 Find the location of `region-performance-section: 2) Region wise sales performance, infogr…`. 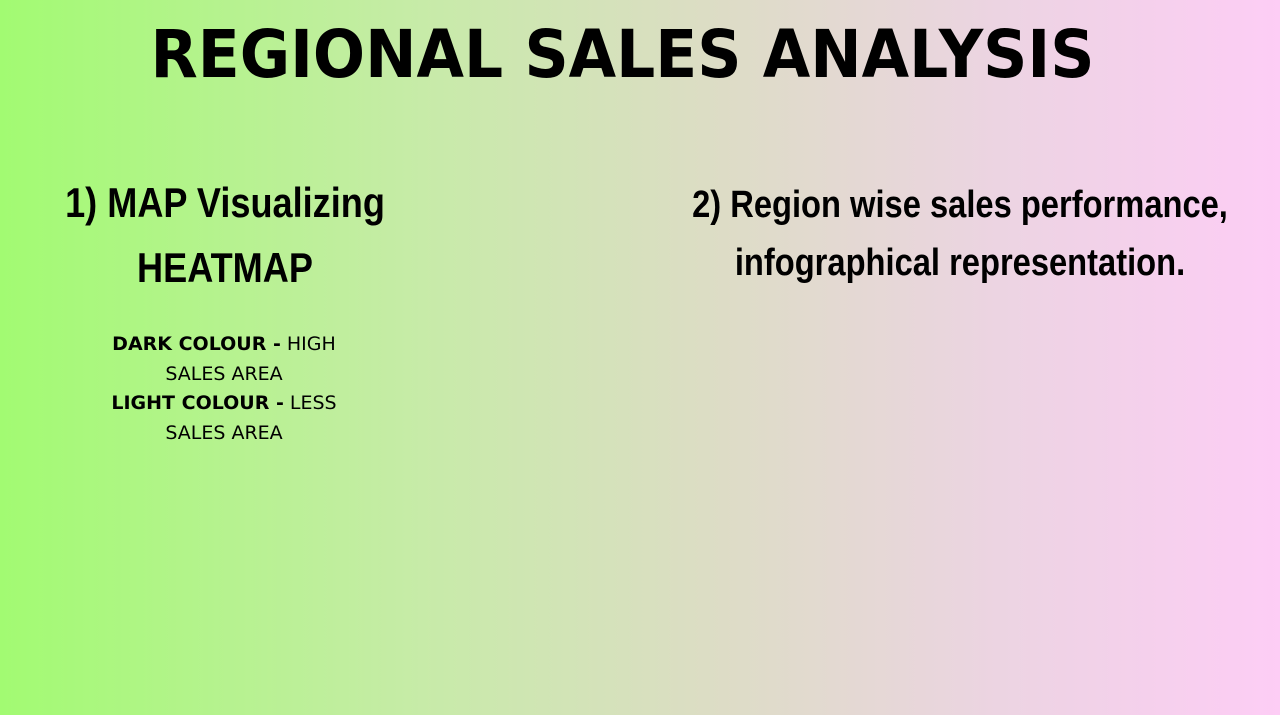

region-performance-section: 2) Region wise sales performance, infogr… is located at coordinates (960, 234).